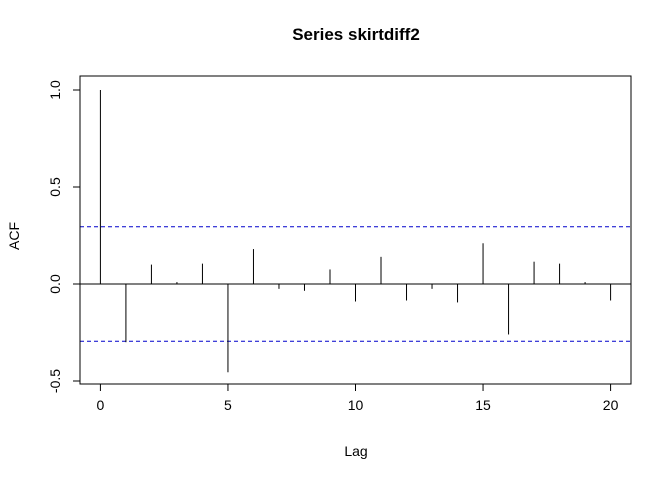  I want to click on y-axis-label: ACF, so click(14, 236).